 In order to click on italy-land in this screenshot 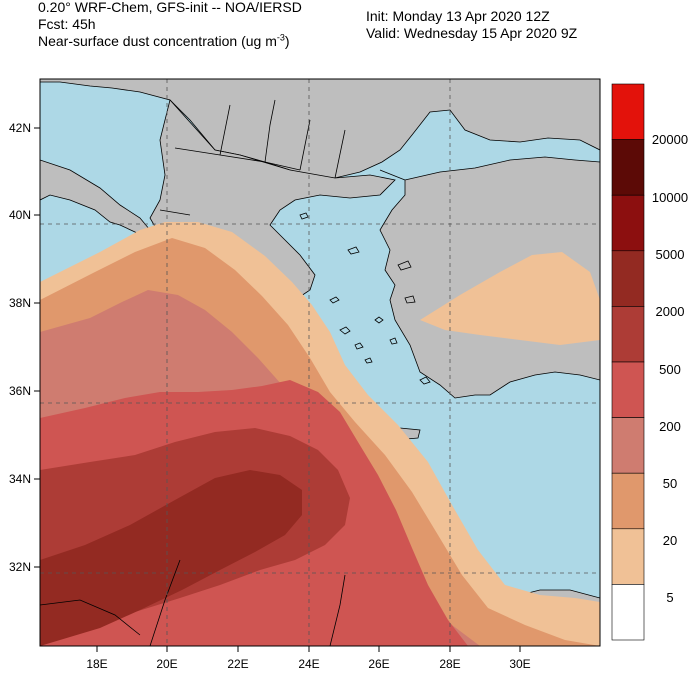, I will do `click(95, 200)`.